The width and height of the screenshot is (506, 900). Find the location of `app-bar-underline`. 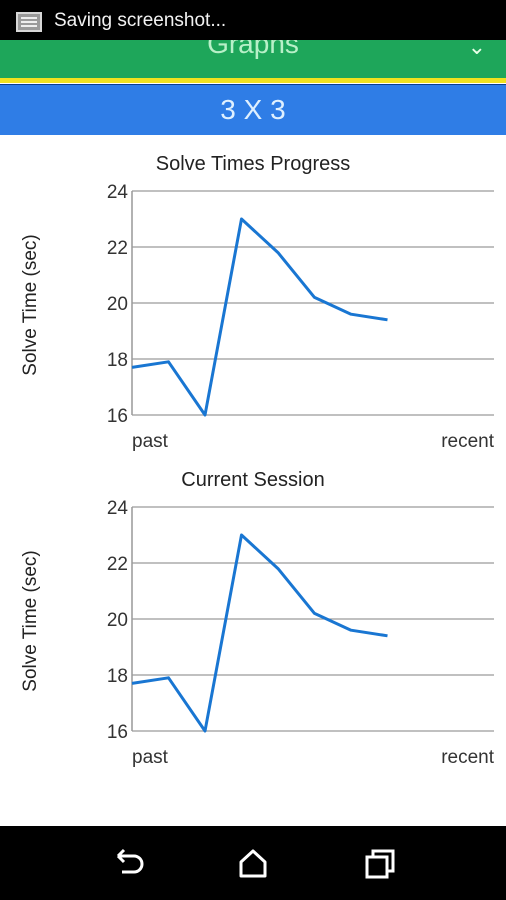

app-bar-underline is located at coordinates (253, 80).